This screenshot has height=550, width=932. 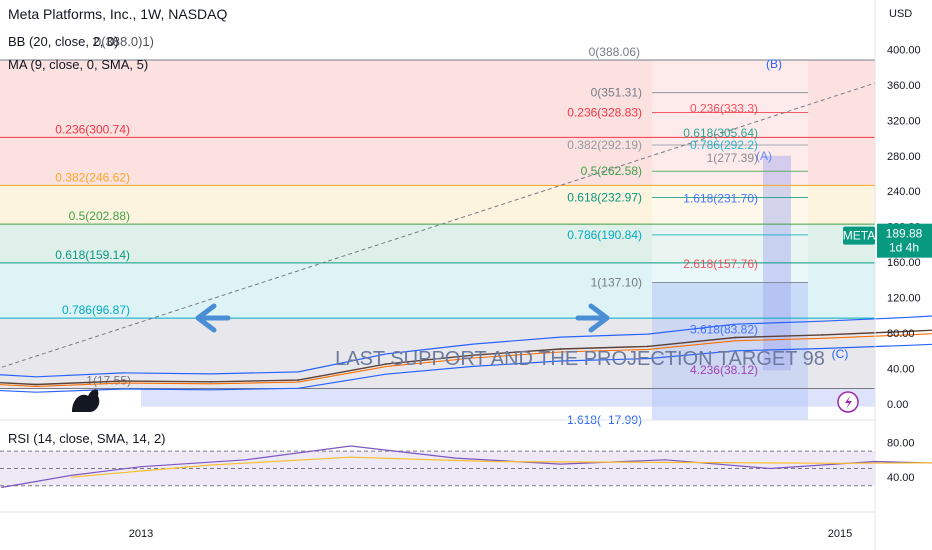 What do you see at coordinates (501, 467) in the screenshot?
I see `rsi-ma-line` at bounding box center [501, 467].